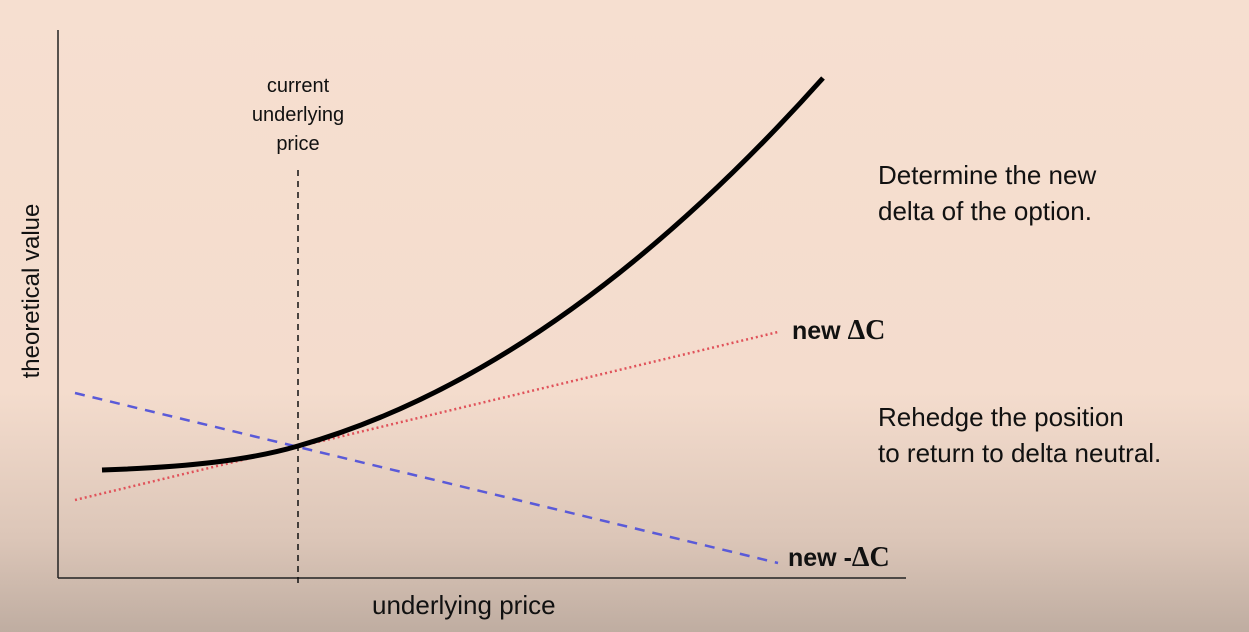  What do you see at coordinates (31, 291) in the screenshot?
I see `y-axis-label: theoretical value` at bounding box center [31, 291].